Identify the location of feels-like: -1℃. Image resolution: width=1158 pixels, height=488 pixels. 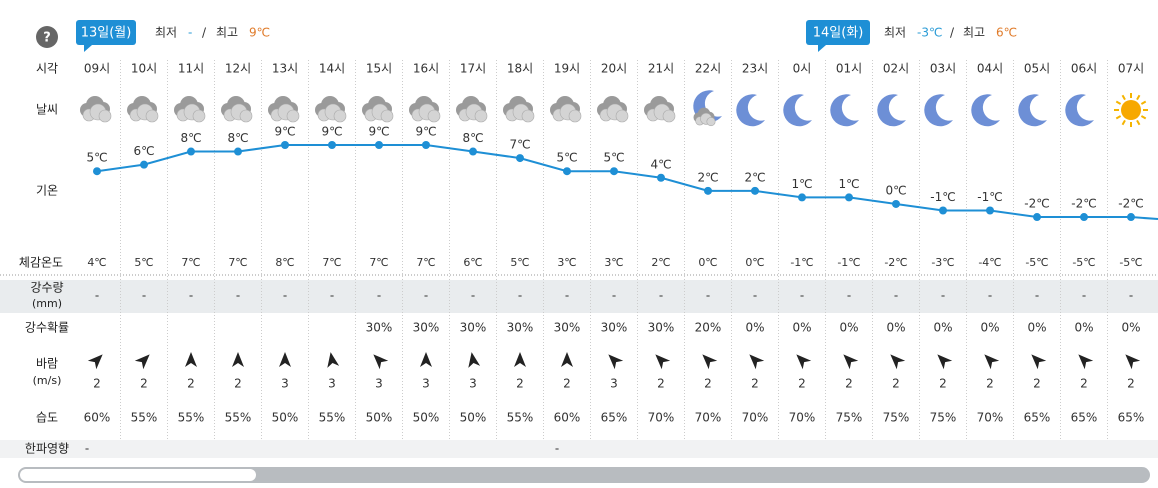
(801, 262).